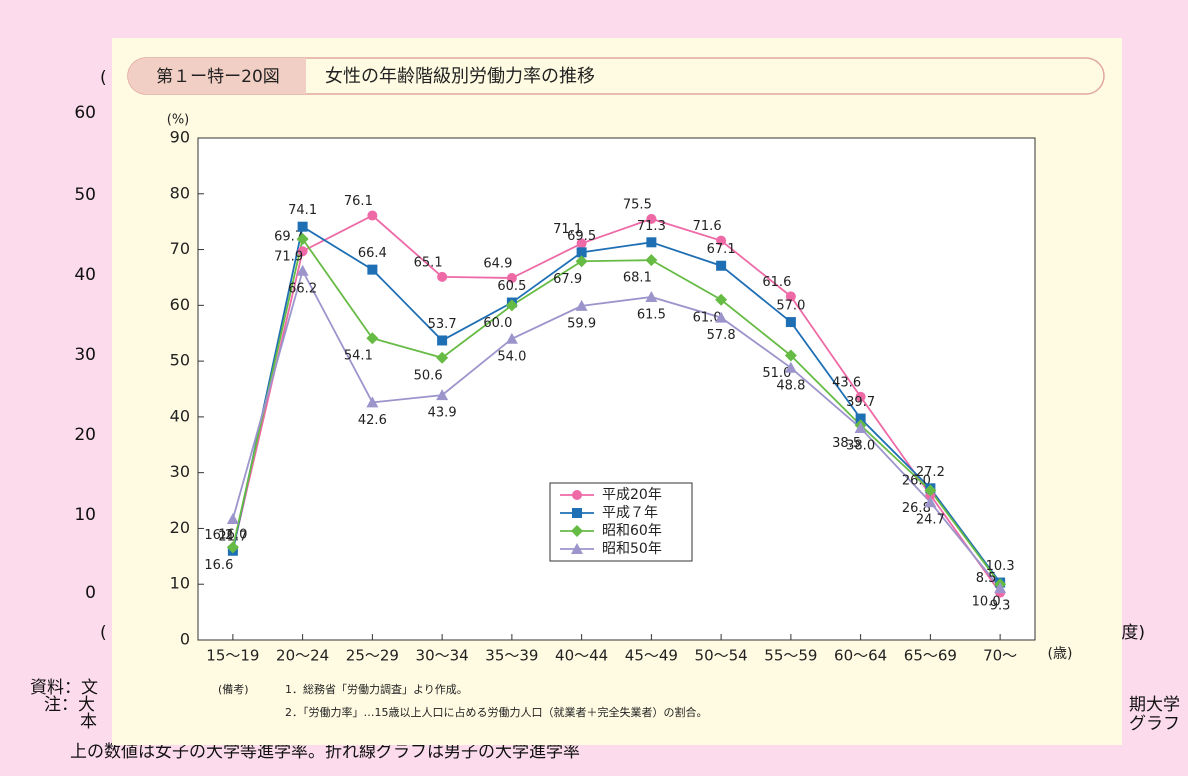 This screenshot has width=1188, height=776. Describe the element at coordinates (581, 323) in the screenshot. I see `data-label: 59.9` at that location.